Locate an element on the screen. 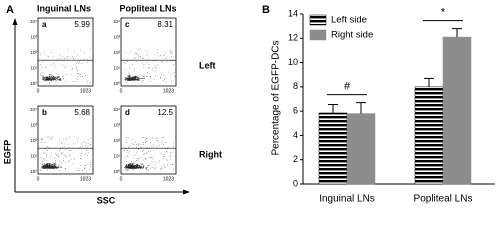 The image size is (500, 240). plot-letter: a is located at coordinates (44, 24).